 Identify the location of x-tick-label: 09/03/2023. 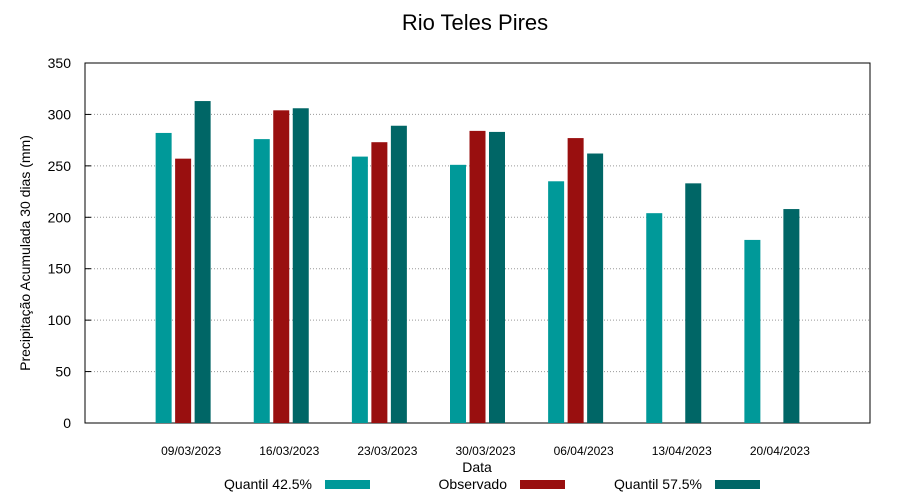
(191, 451).